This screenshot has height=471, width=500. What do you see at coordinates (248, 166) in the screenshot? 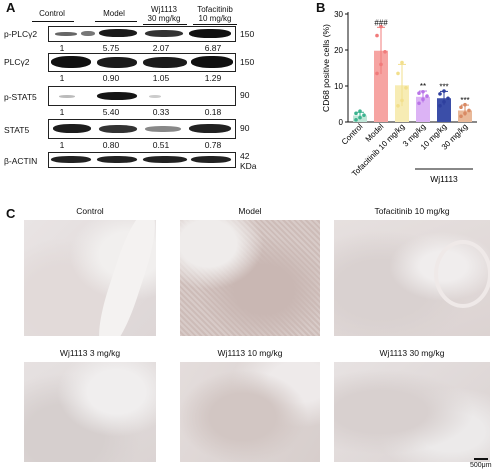
I see `kda-unit: KDa` at bounding box center [248, 166].